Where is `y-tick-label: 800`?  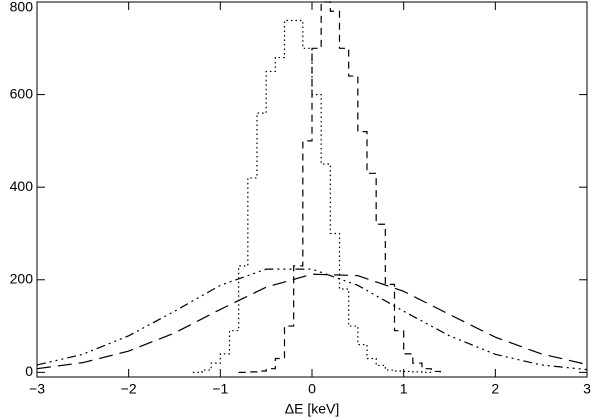 y-tick-label: 800 is located at coordinates (22, 7).